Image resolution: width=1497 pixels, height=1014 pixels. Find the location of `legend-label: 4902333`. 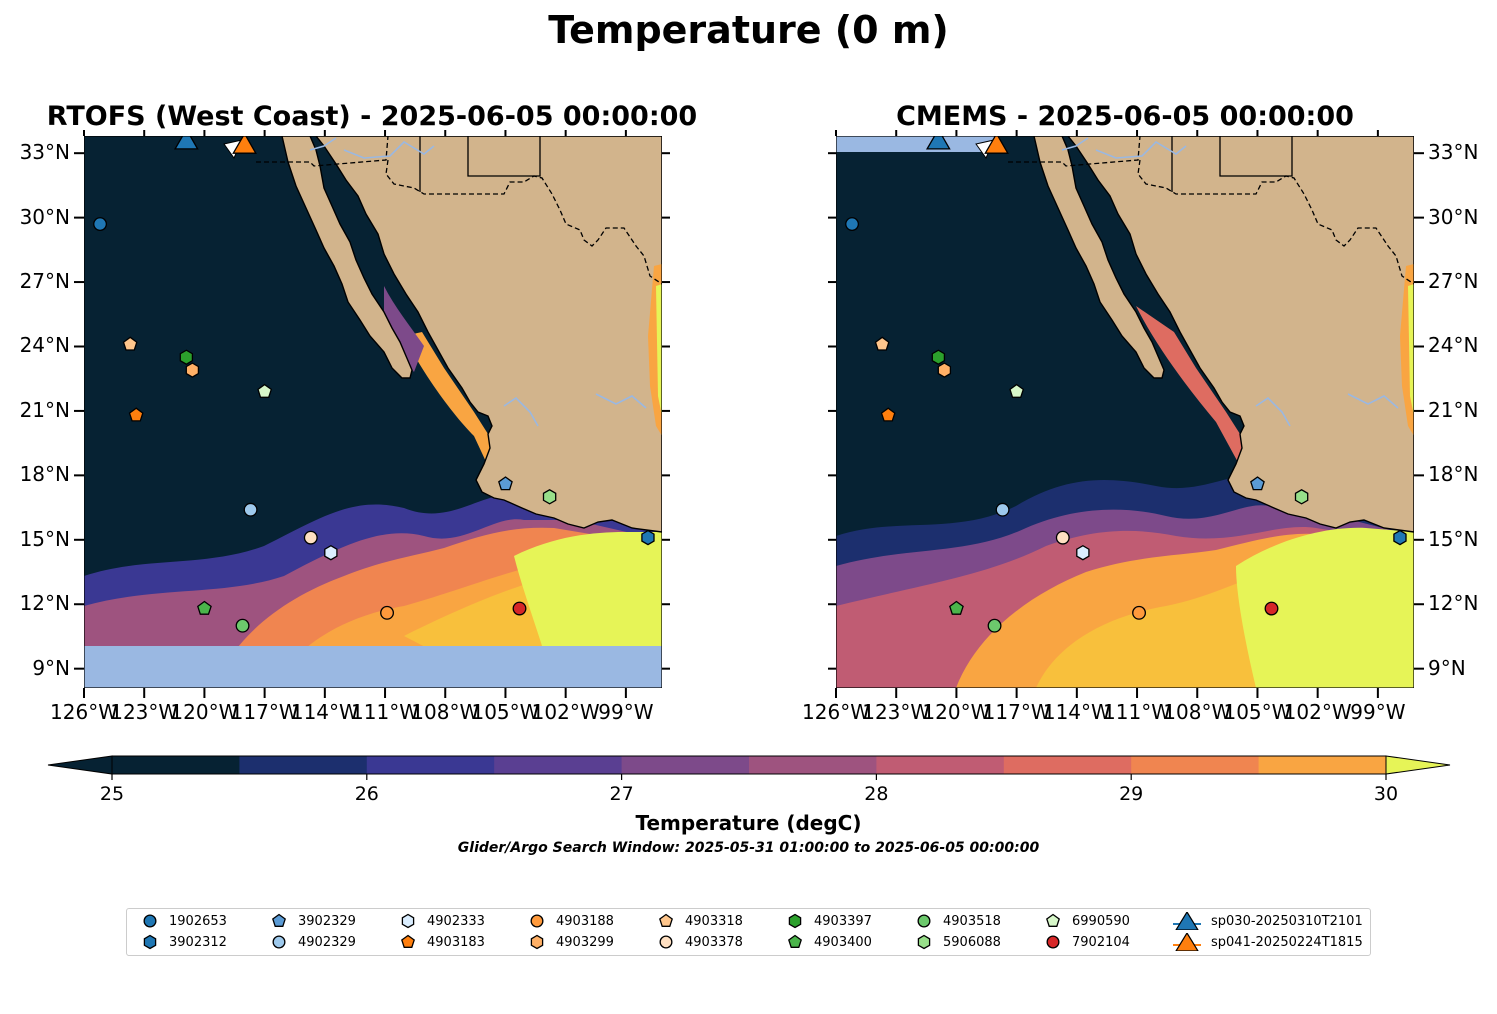

legend-label: 4902333 is located at coordinates (456, 921).